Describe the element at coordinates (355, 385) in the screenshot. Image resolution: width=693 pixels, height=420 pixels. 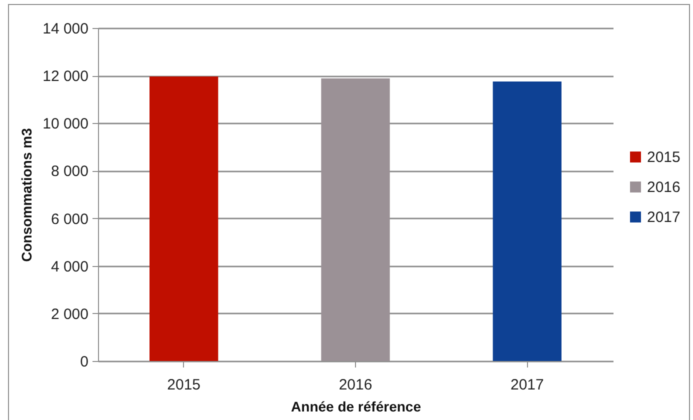
I see `x-tick-label: 2016` at that location.